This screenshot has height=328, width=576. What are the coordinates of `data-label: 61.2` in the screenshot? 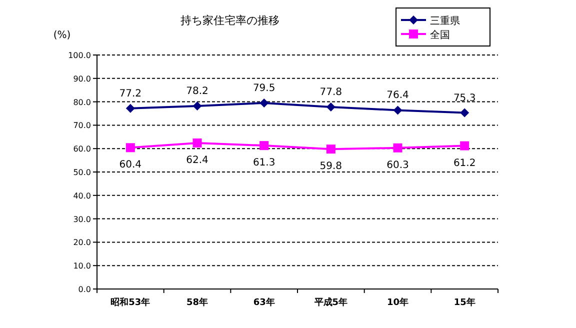 It's located at (464, 163).